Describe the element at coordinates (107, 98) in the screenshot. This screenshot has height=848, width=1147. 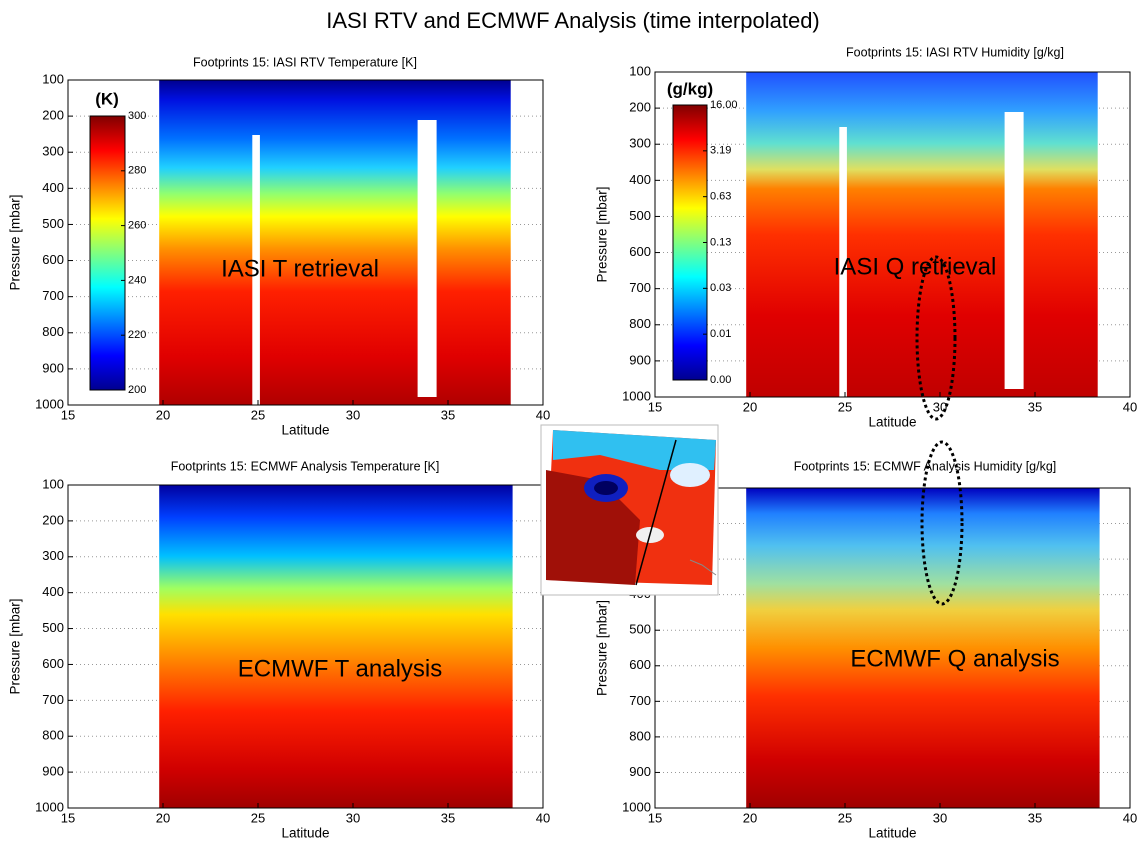
I see `colorbar-label: (K)` at that location.